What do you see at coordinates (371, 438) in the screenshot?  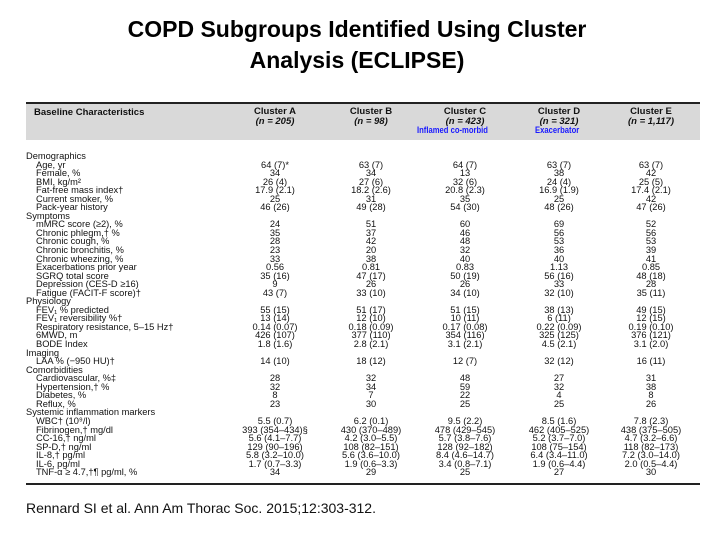 I see `cell-value: 4.2 (3.0–5.5)` at bounding box center [371, 438].